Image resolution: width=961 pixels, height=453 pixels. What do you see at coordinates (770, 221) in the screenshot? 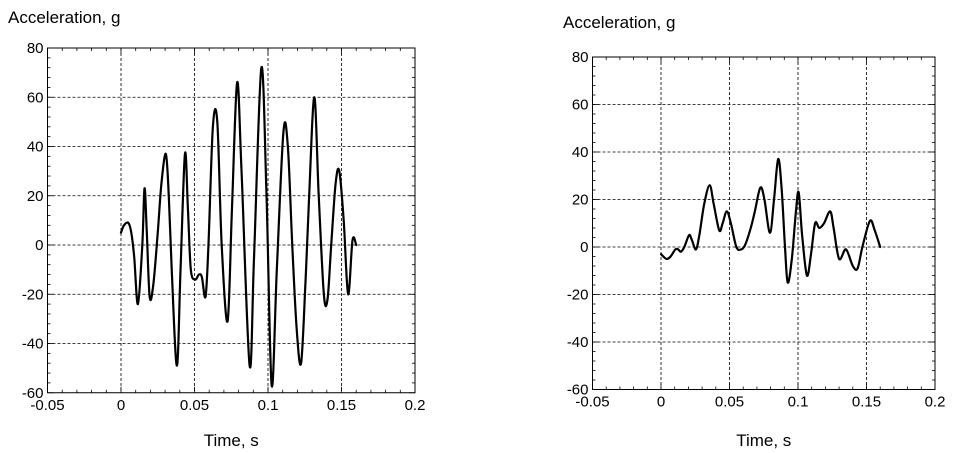
I see `series-line` at bounding box center [770, 221].